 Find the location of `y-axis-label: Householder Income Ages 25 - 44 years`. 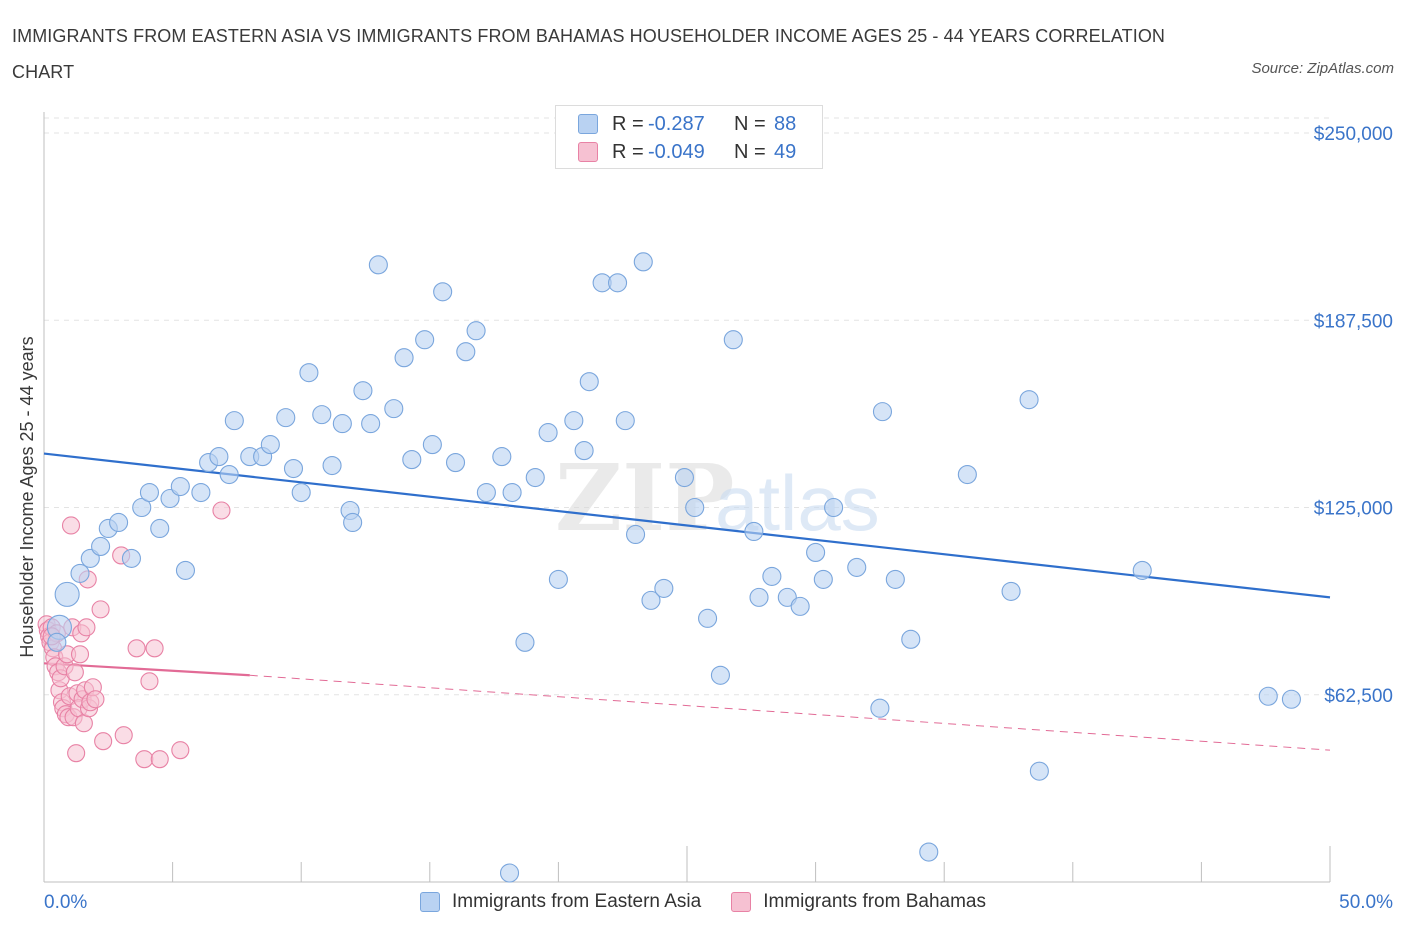

y-axis-label: Householder Income Ages 25 - 44 years is located at coordinates (27, 496).